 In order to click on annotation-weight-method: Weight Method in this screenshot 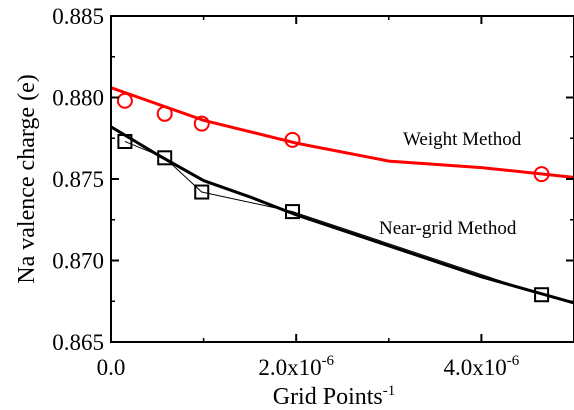, I will do `click(462, 139)`.